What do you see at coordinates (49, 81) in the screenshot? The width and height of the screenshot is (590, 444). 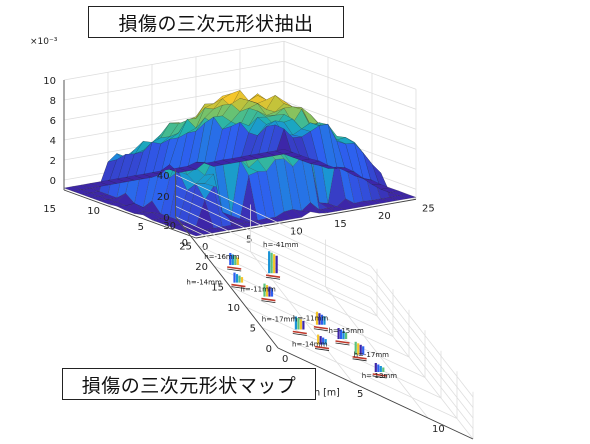 I see `z-tick-label: 10` at bounding box center [49, 81].